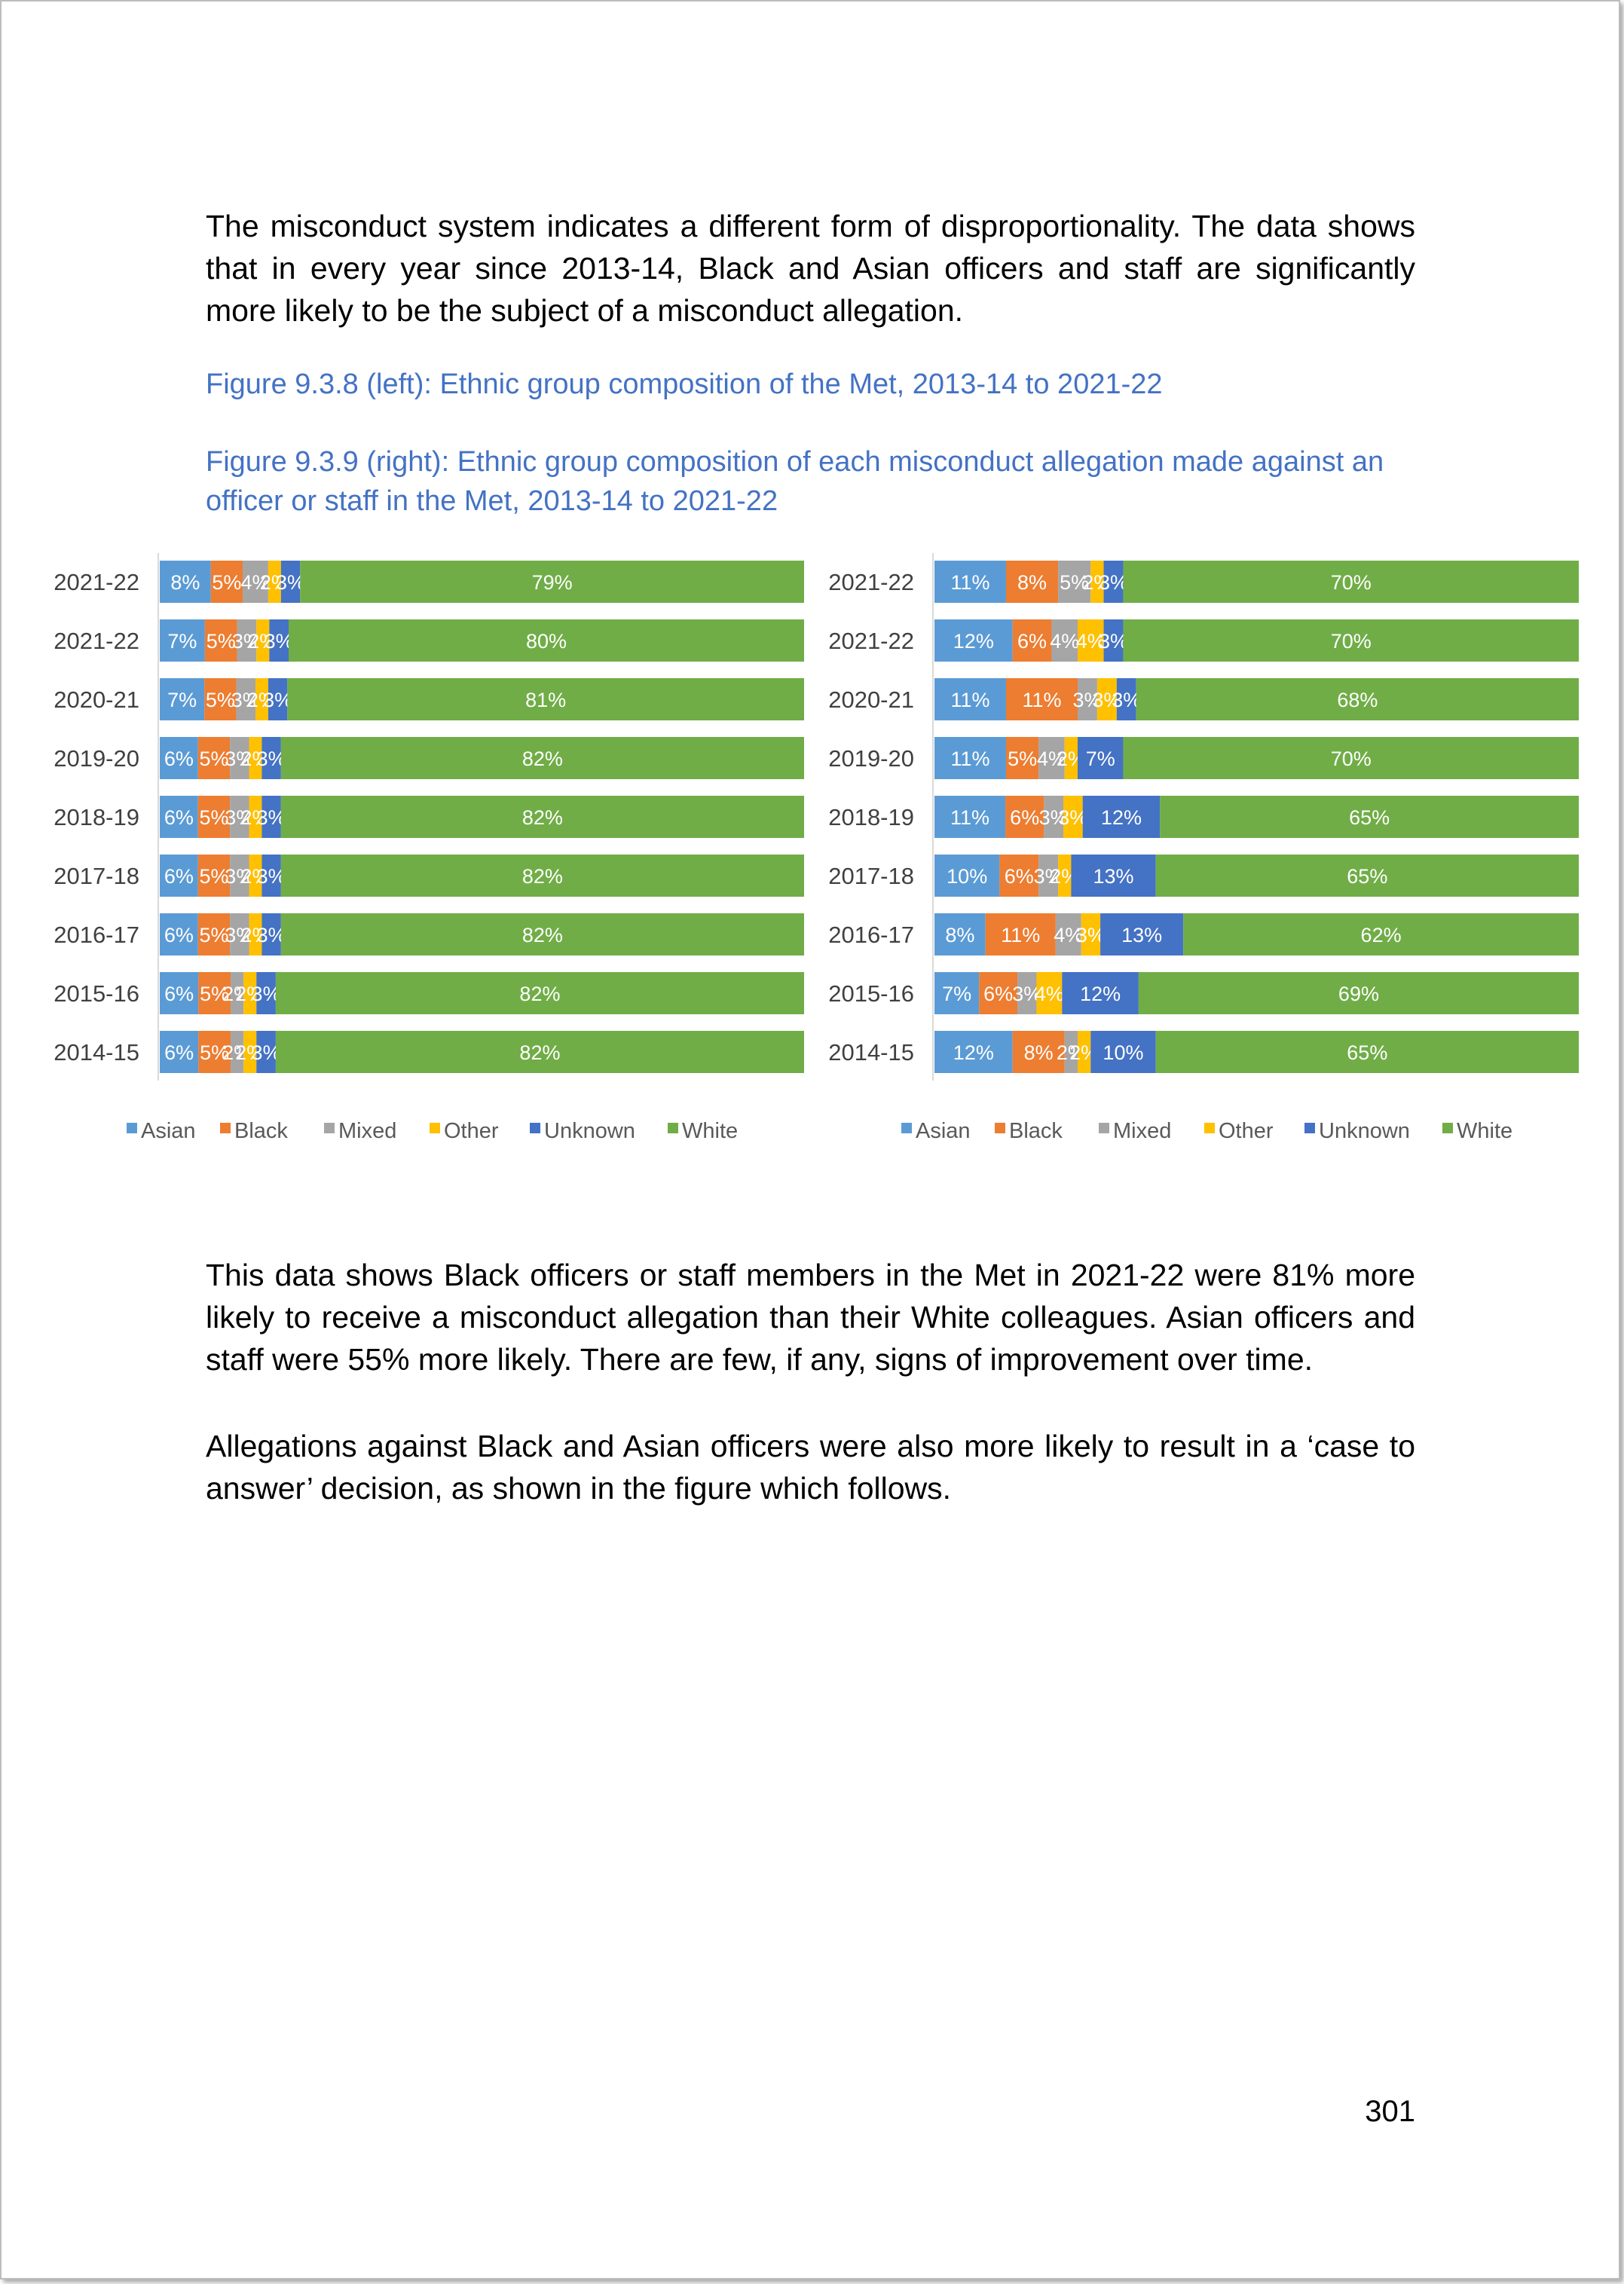 The image size is (1624, 2284). What do you see at coordinates (1039, 1052) in the screenshot?
I see `data-label: 8%` at bounding box center [1039, 1052].